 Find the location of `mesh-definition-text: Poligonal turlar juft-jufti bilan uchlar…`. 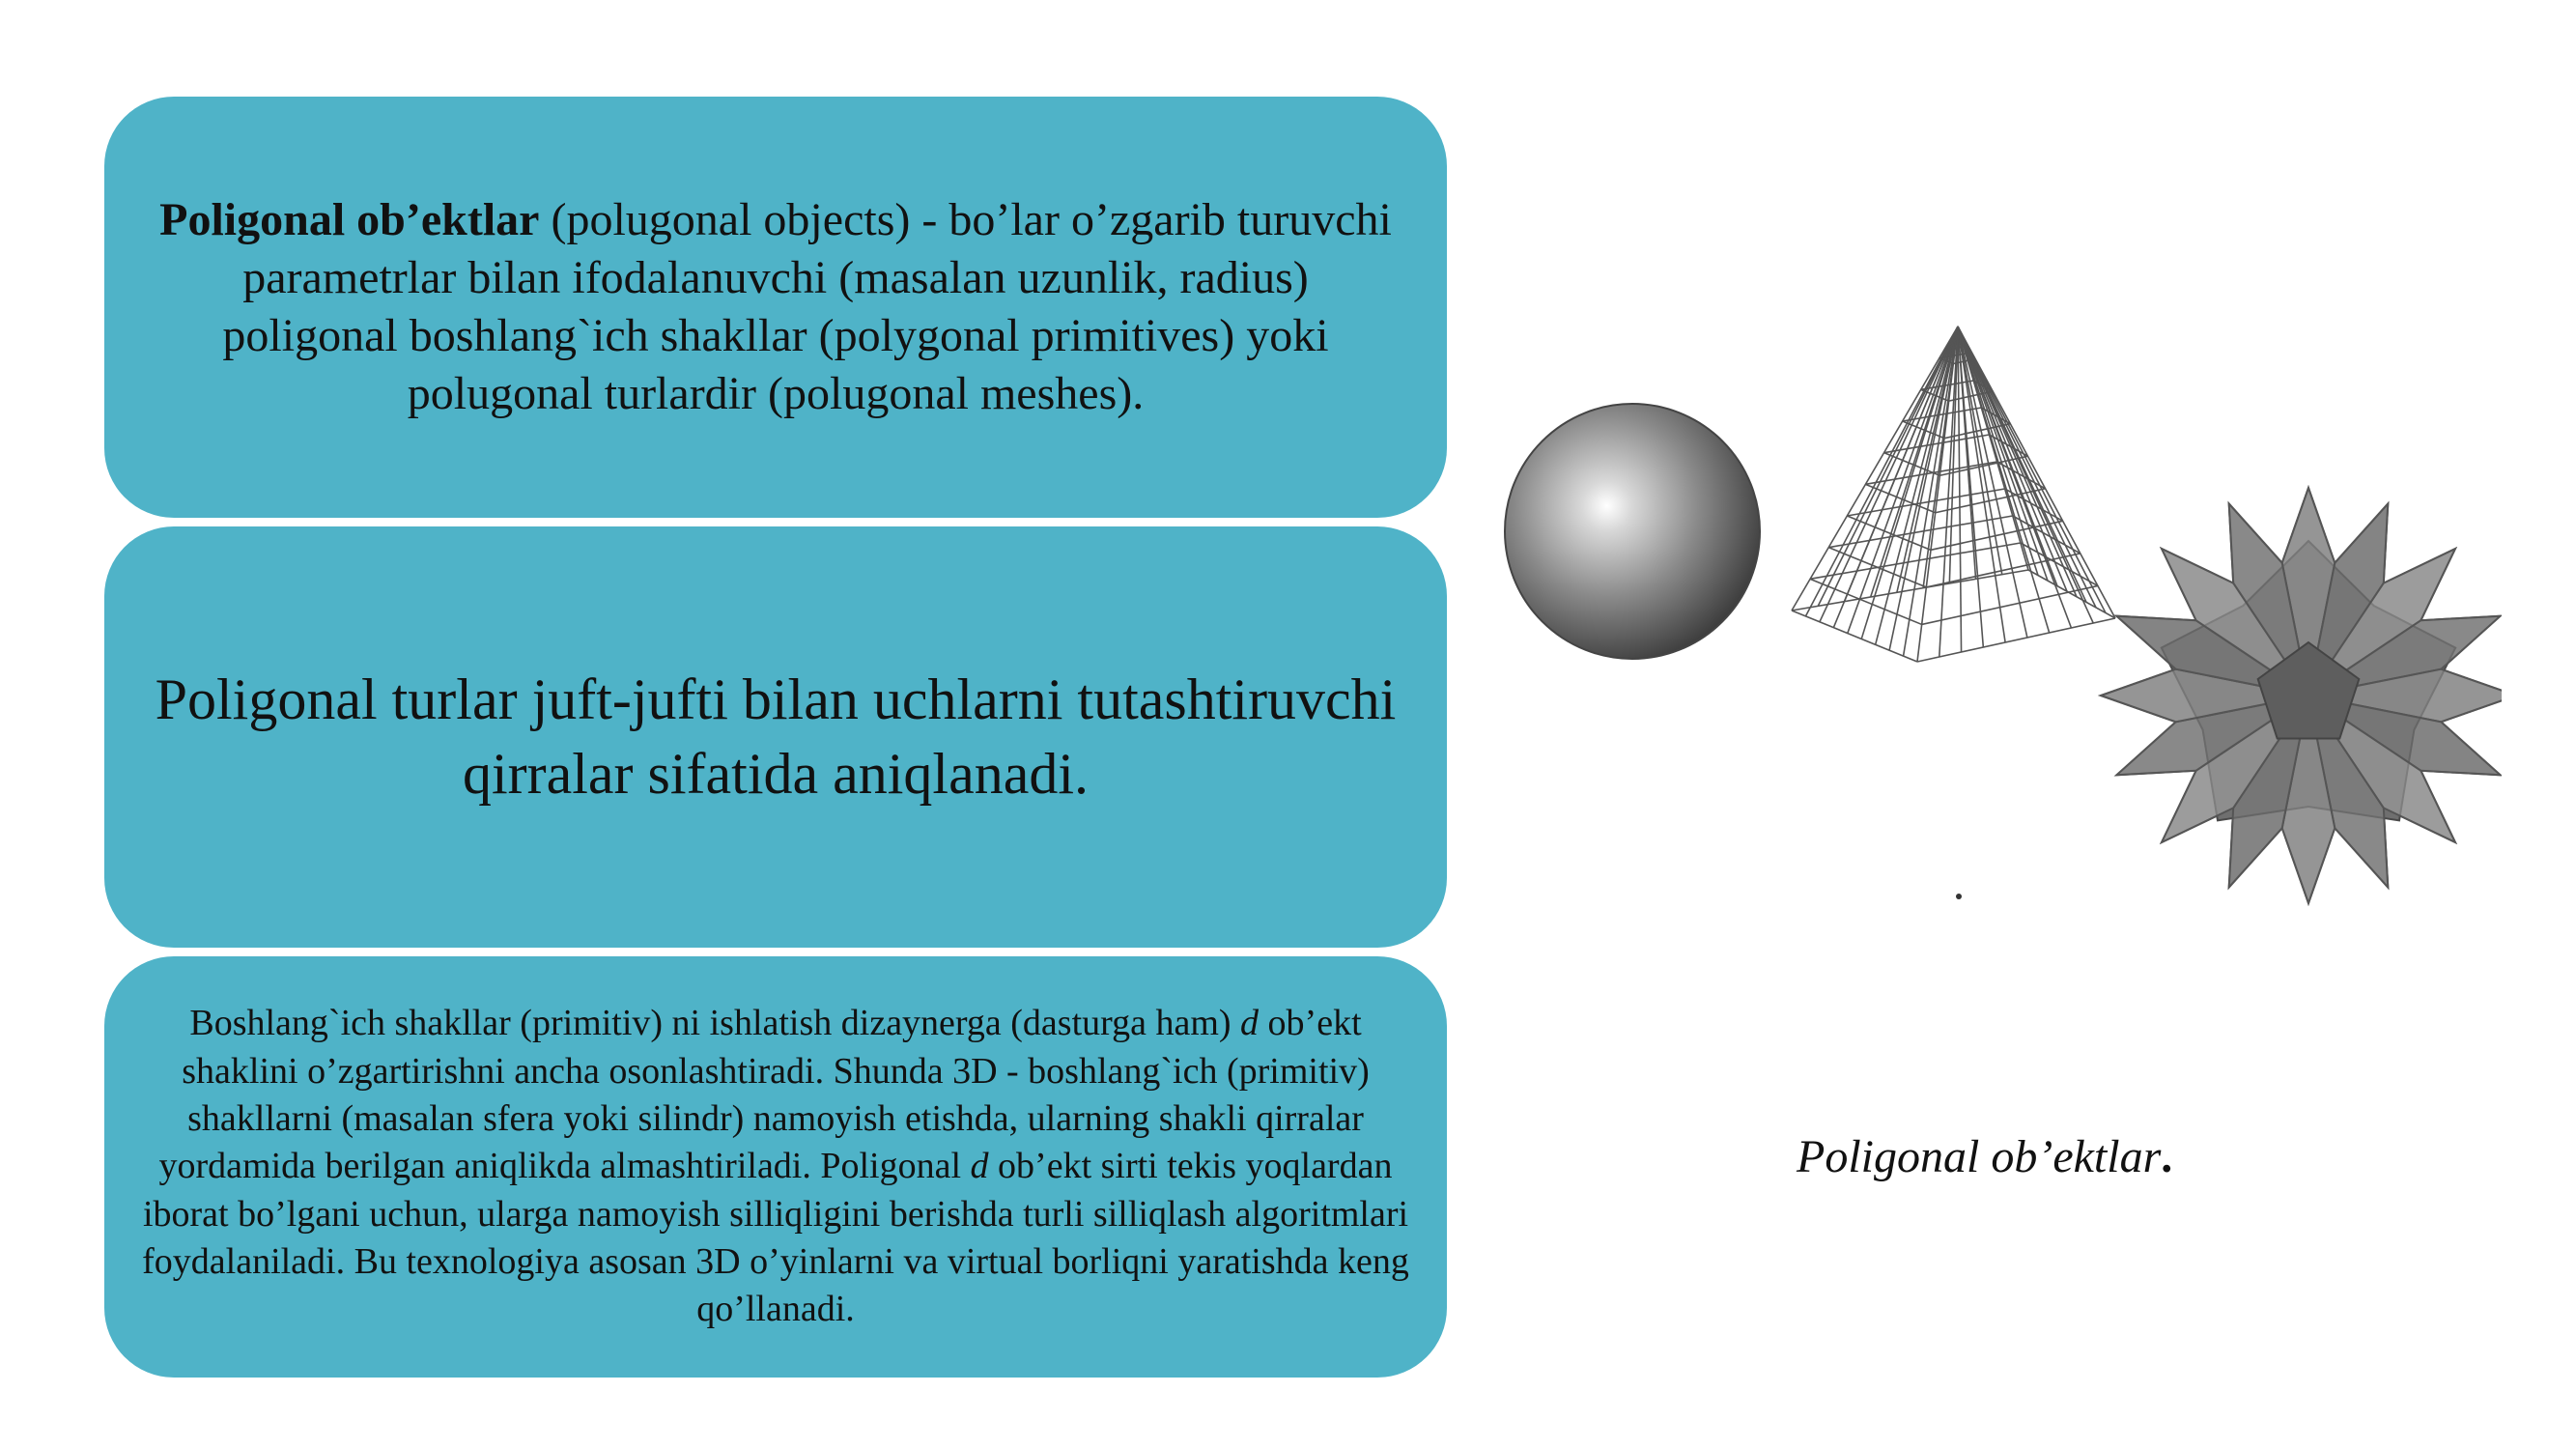

mesh-definition-text: Poligonal turlar juft-jufti bilan uchlar… is located at coordinates (776, 737).